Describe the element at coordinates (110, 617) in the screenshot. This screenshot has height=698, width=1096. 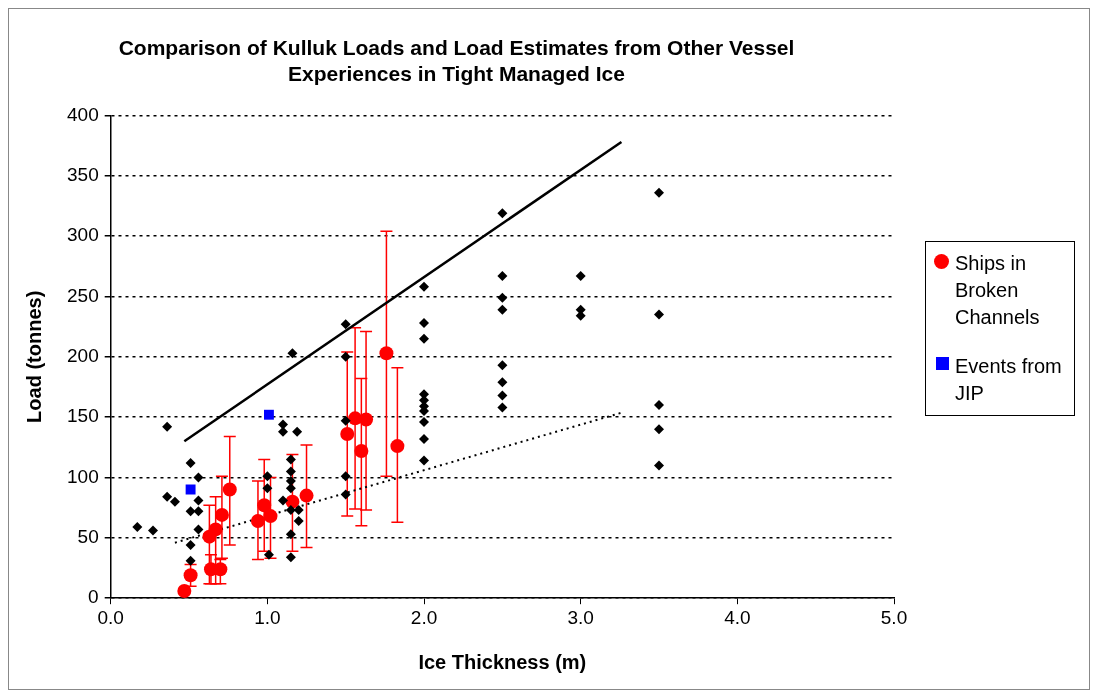
I see `x-tick-label: 0.0` at that location.